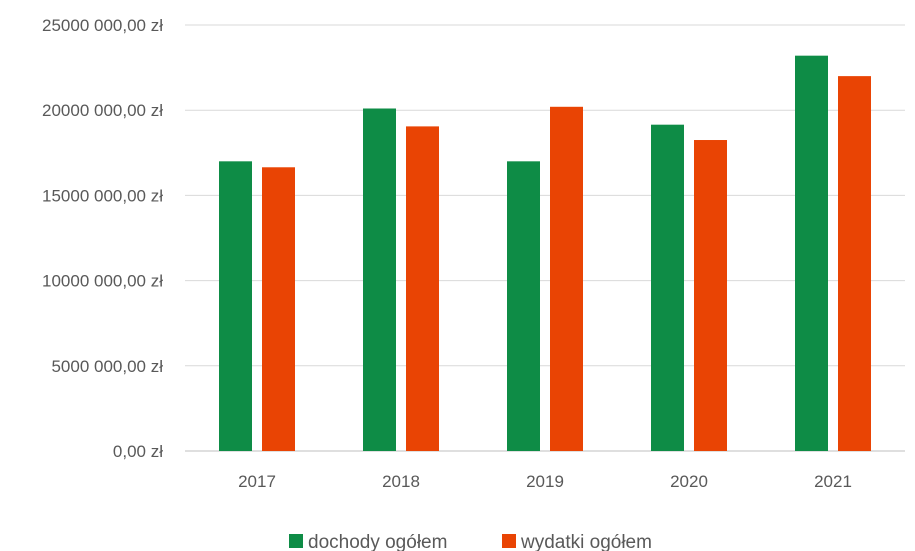  What do you see at coordinates (102, 110) in the screenshot?
I see `y-tick-label: 20000 000,00 zł` at bounding box center [102, 110].